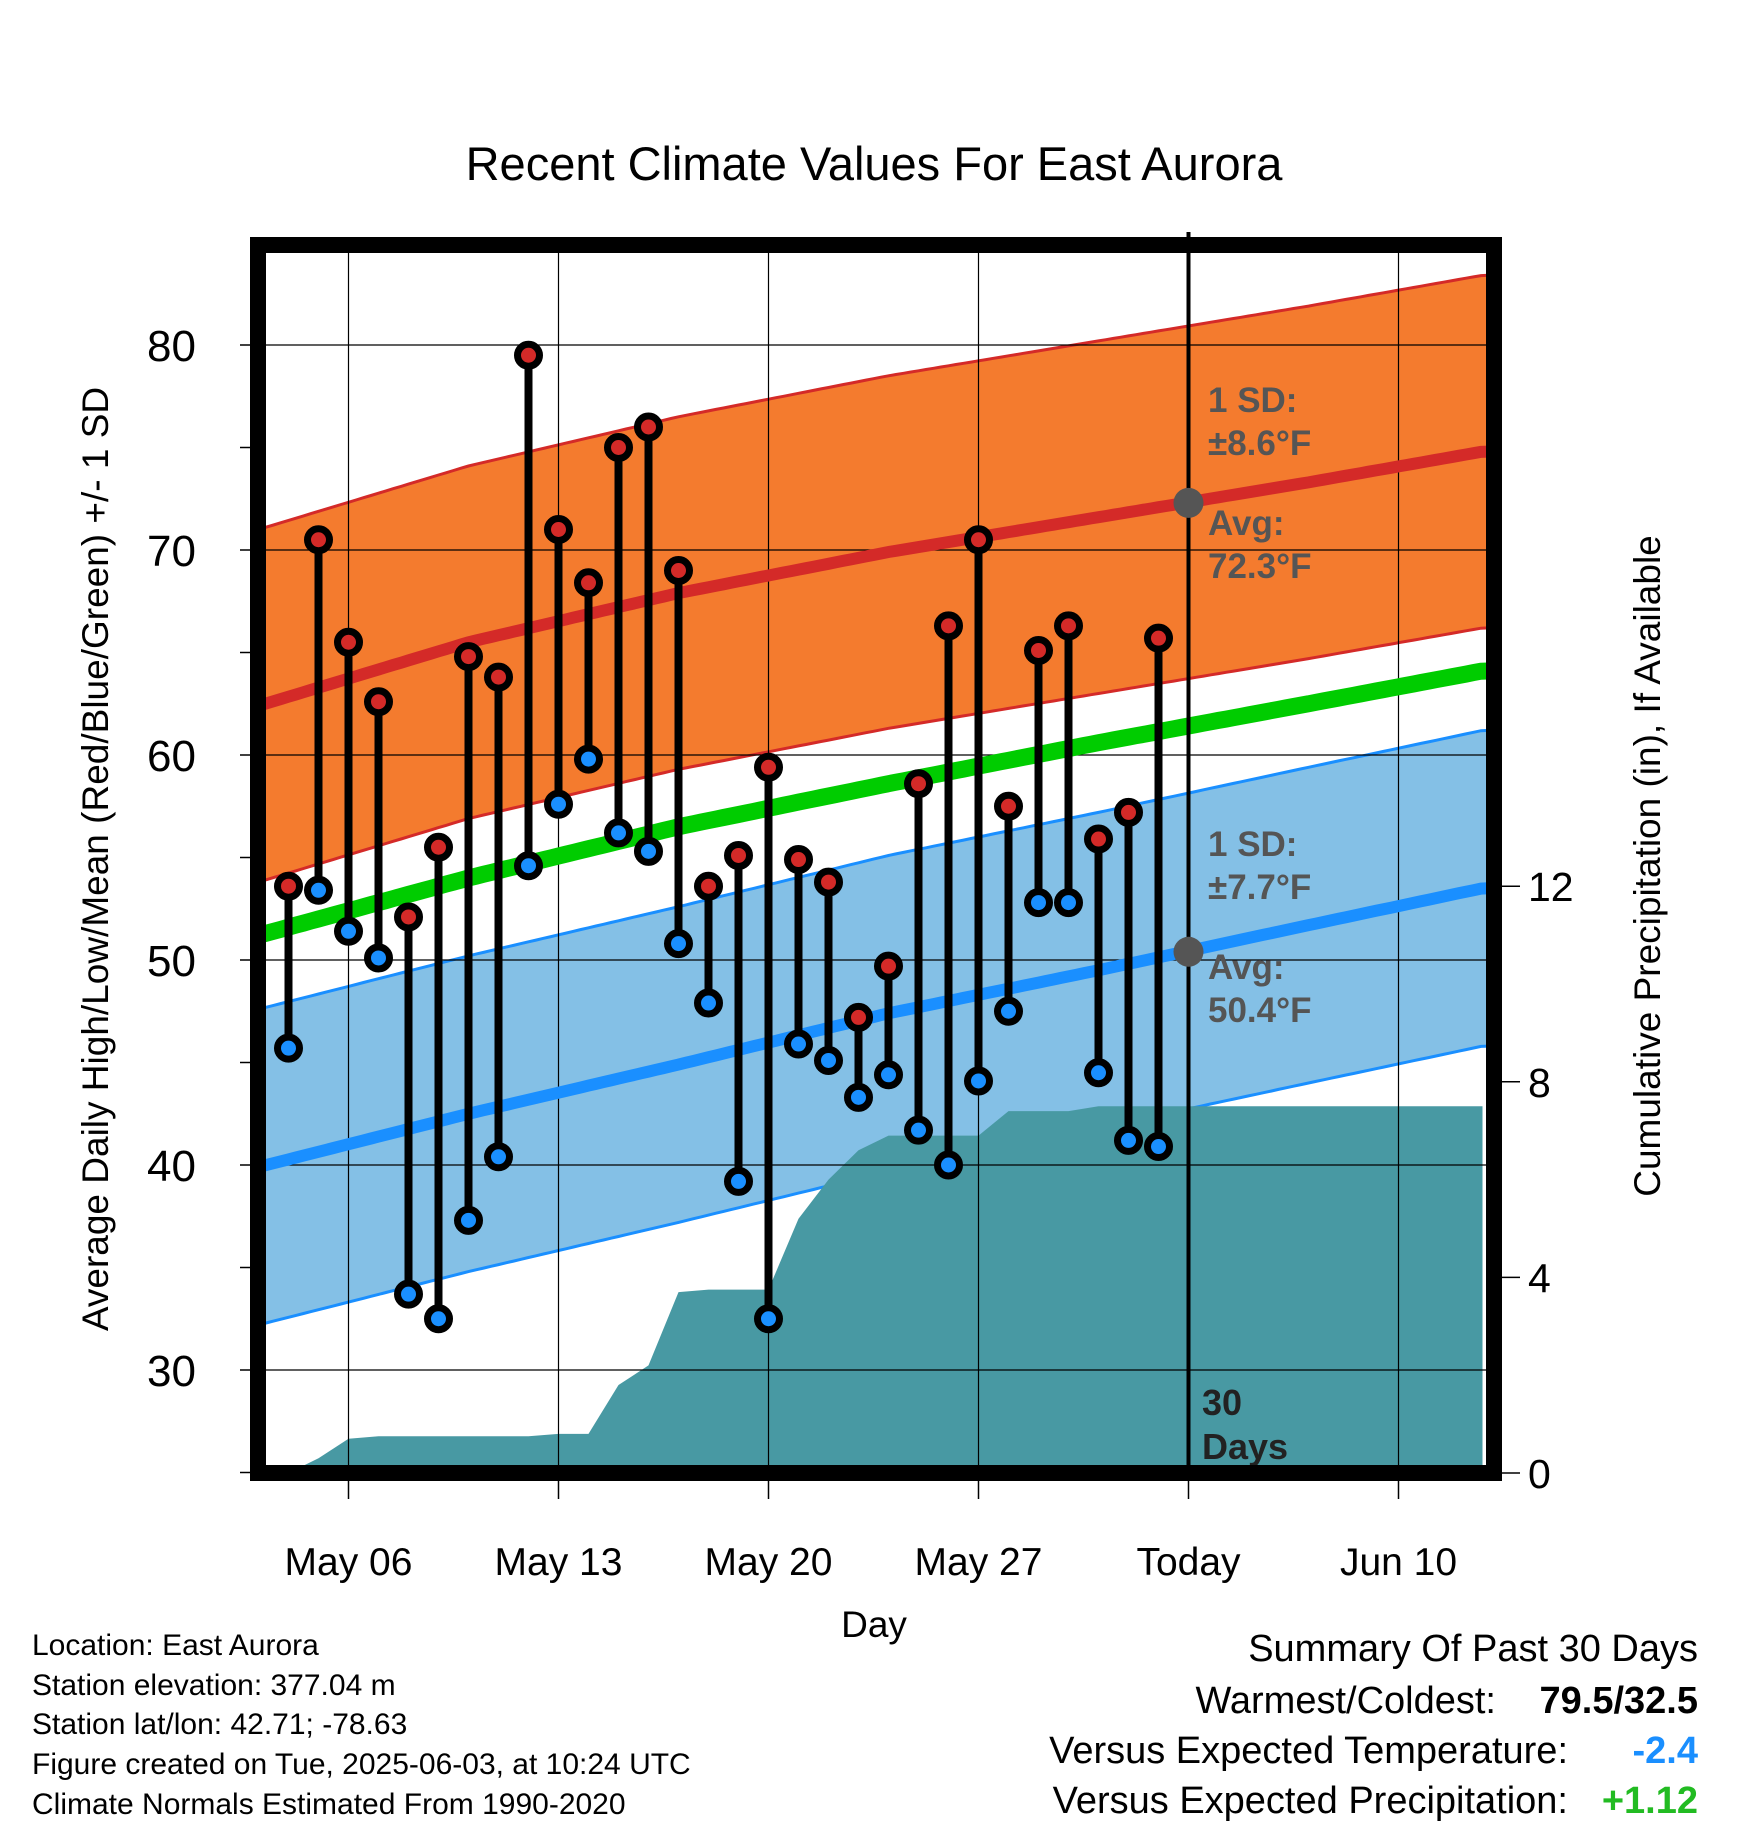  I want to click on today-high-avg-marker, so click(1188, 502).